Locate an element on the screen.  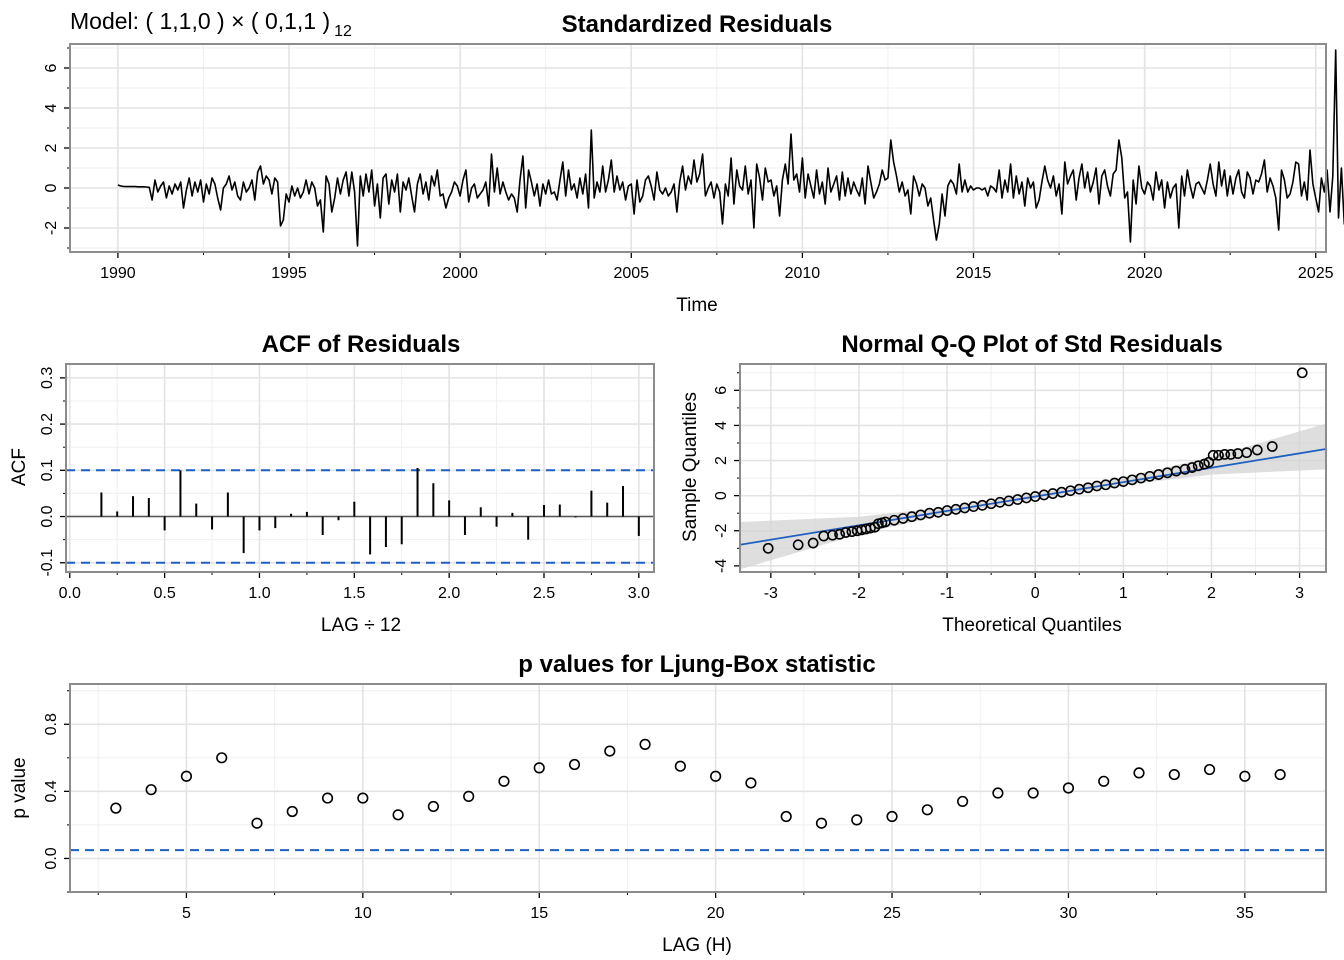
x-tick-label: -3 is located at coordinates (771, 593).